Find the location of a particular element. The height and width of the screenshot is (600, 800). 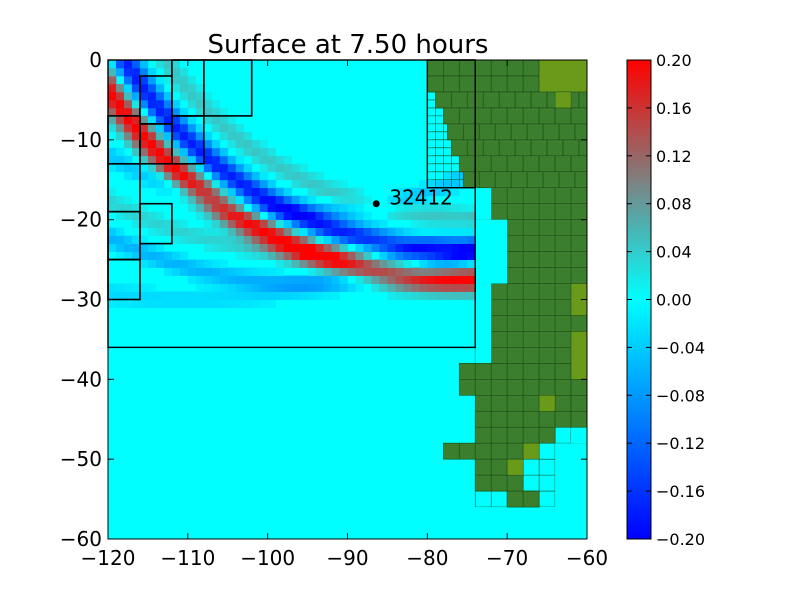

x-tick-label: −80 is located at coordinates (427, 558).